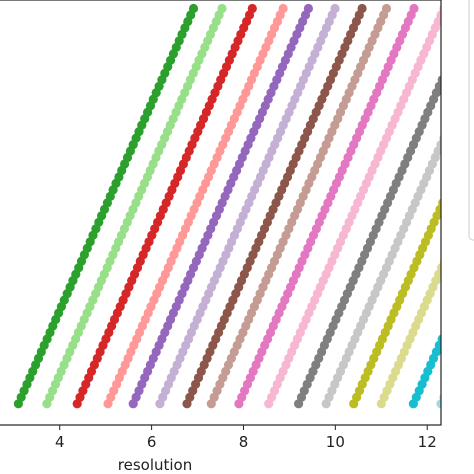 Image resolution: width=474 pixels, height=474 pixels. I want to click on x-axis: 4 6 8 10 12, so click(246, 438).